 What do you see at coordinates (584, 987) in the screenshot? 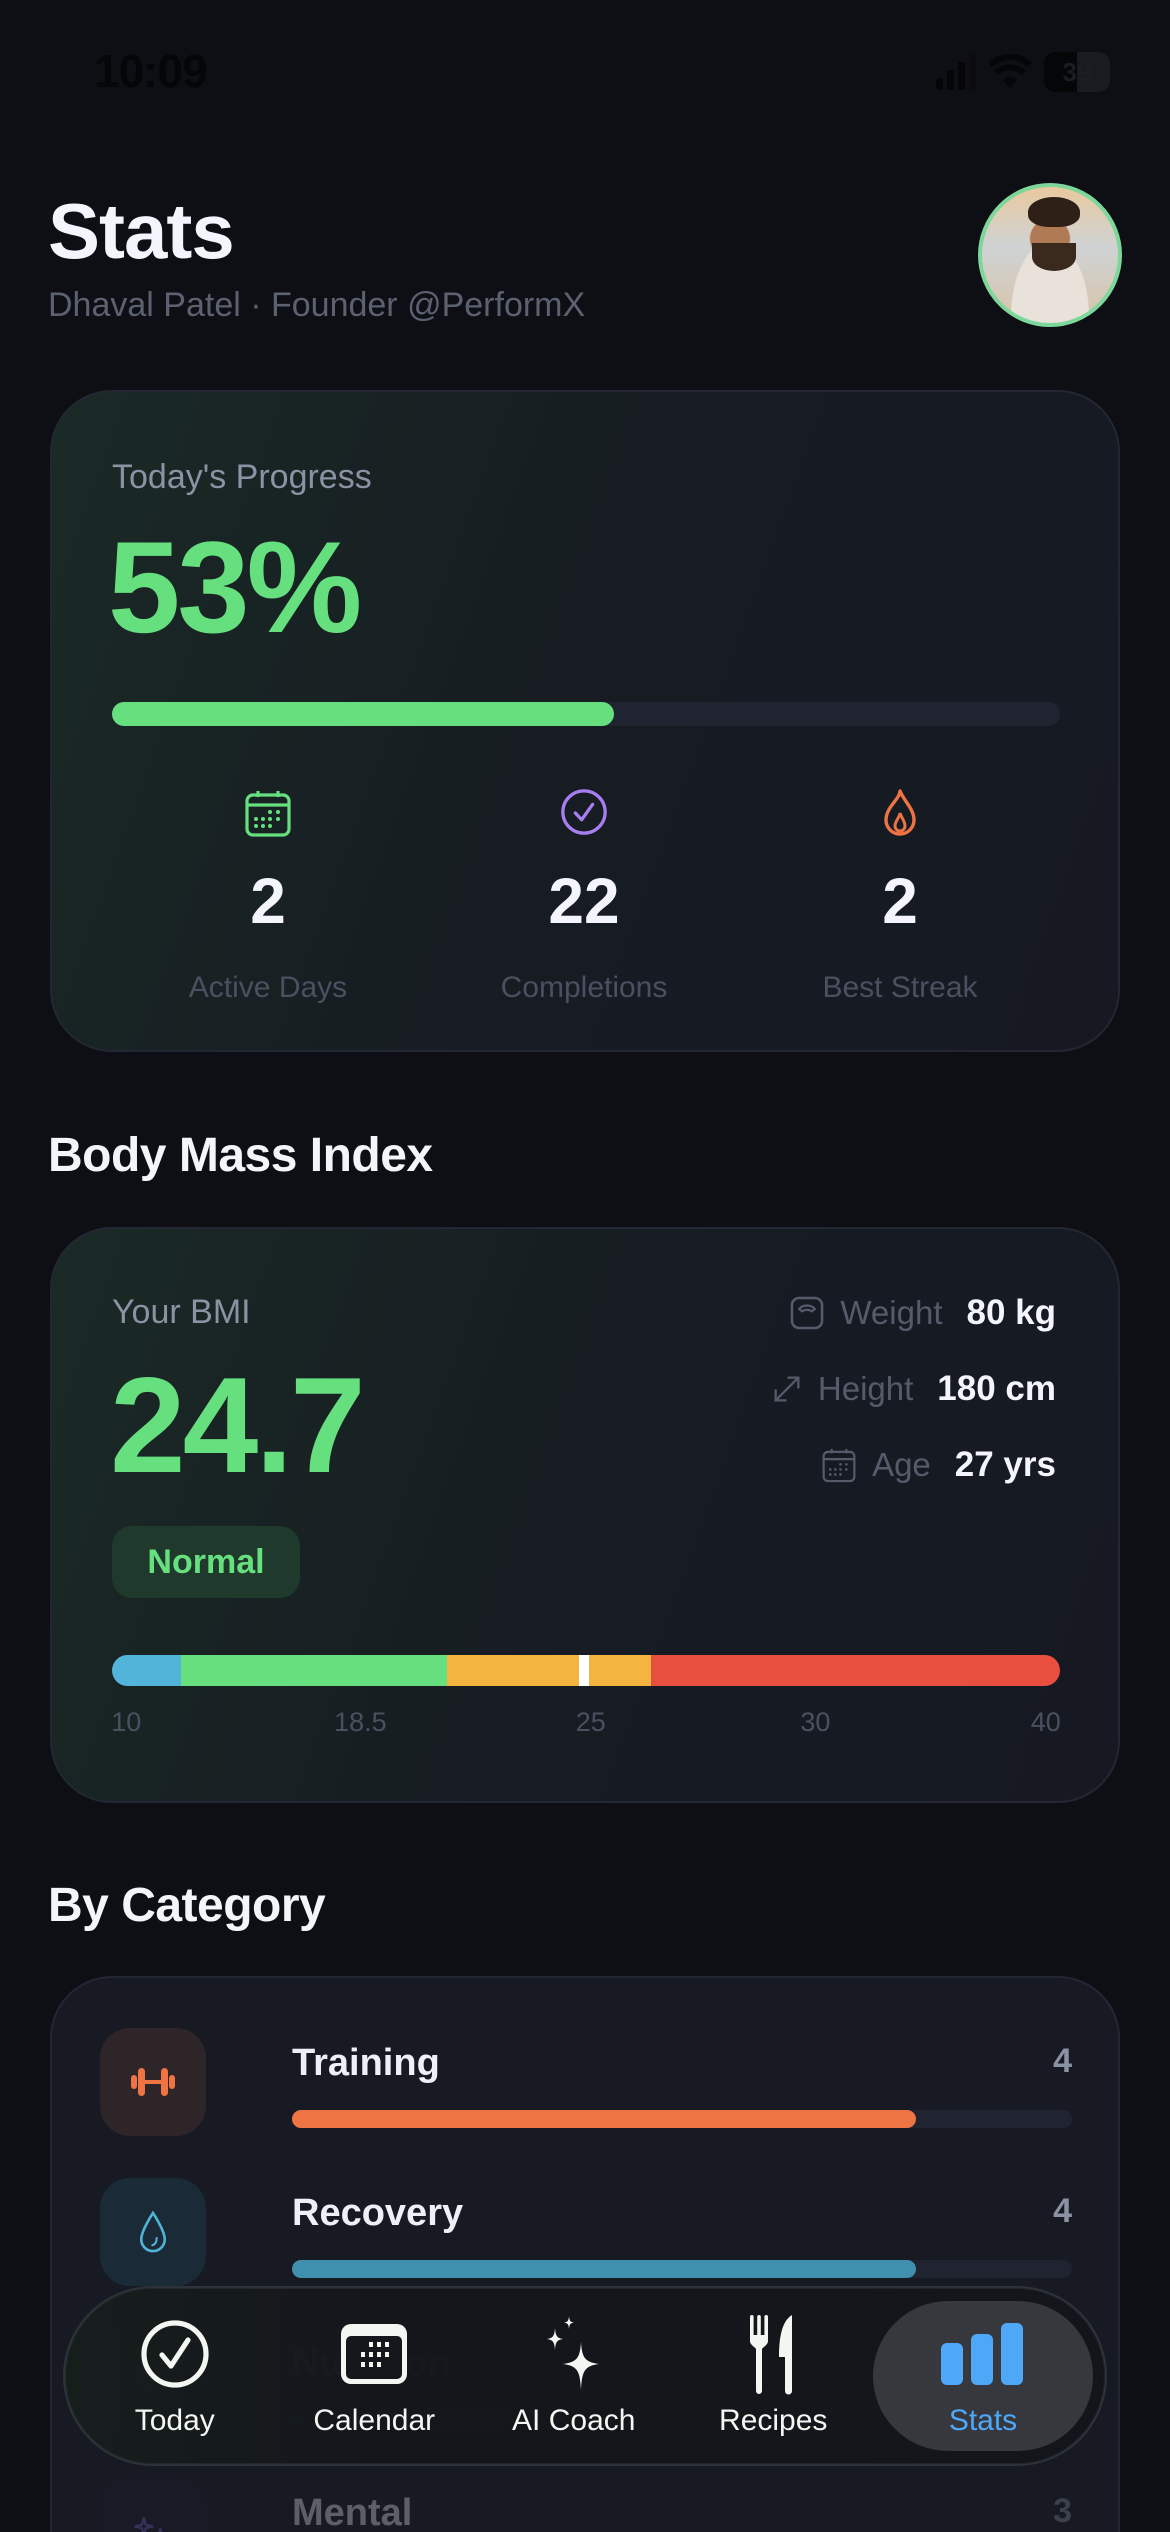
I see `completions-label: Completions` at bounding box center [584, 987].